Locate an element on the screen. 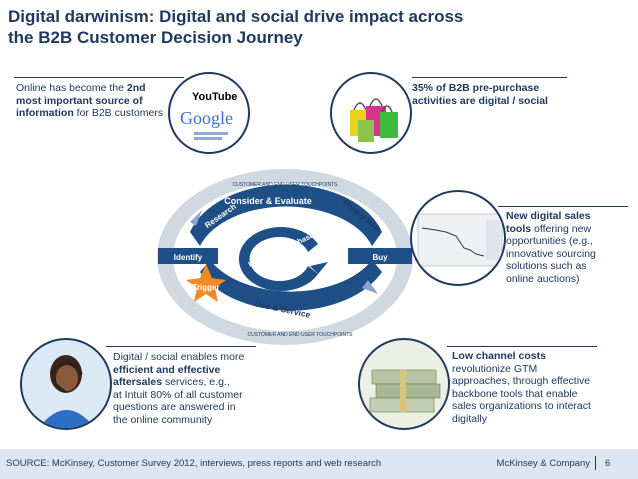 The width and height of the screenshot is (638, 479). title-line-2: the B2B Customer Decision Journey is located at coordinates (155, 37).